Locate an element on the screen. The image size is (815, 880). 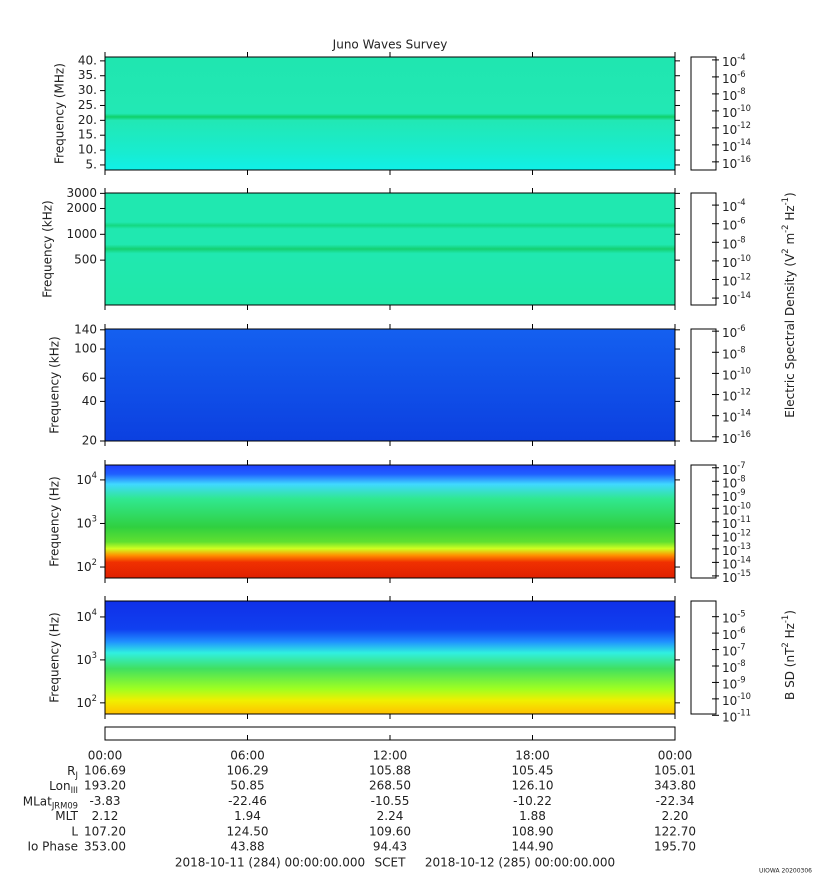
ephemeris-value: 353.00 is located at coordinates (105, 847).